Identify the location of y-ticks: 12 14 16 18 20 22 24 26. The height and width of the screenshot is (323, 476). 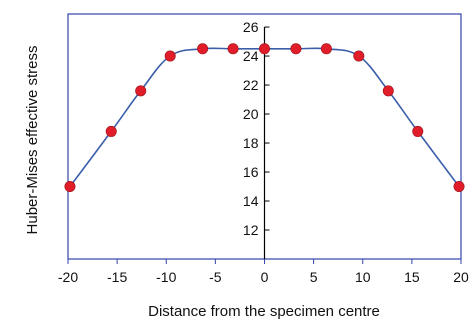
(256, 128).